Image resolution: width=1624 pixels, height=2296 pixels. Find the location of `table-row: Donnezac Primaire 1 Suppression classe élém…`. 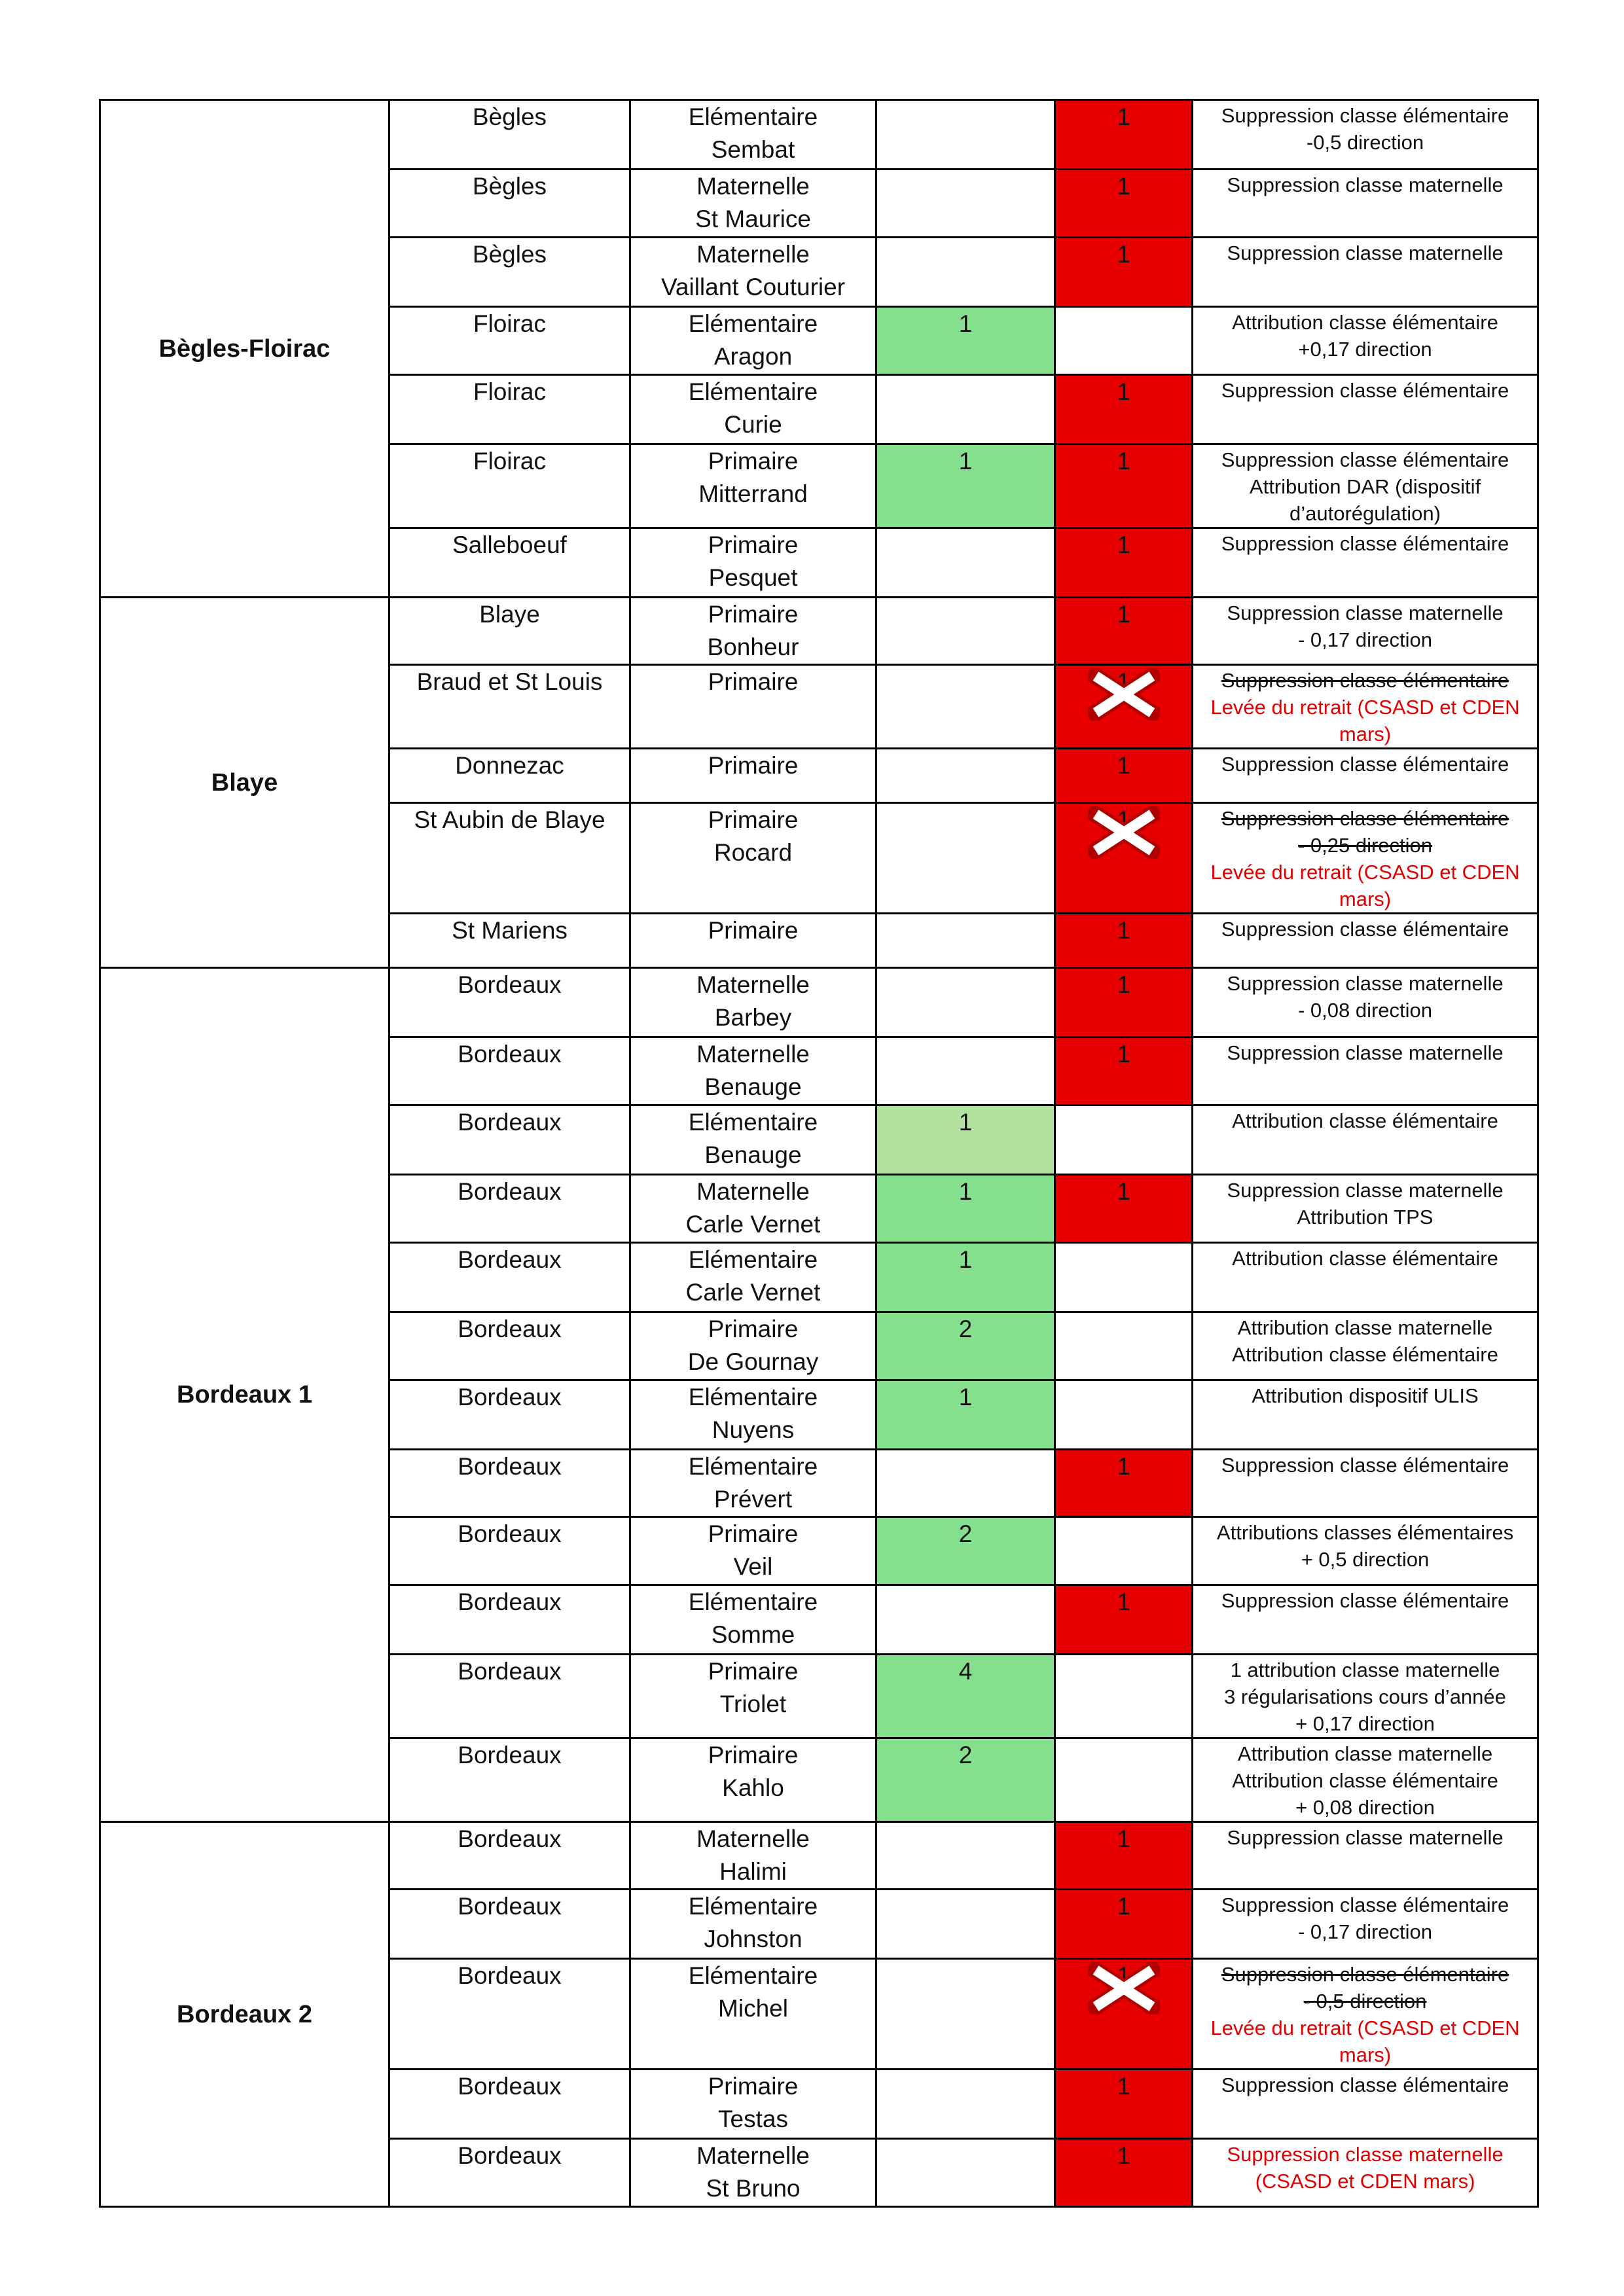

table-row: Donnezac Primaire 1 Suppression classe élém… is located at coordinates (820, 775).